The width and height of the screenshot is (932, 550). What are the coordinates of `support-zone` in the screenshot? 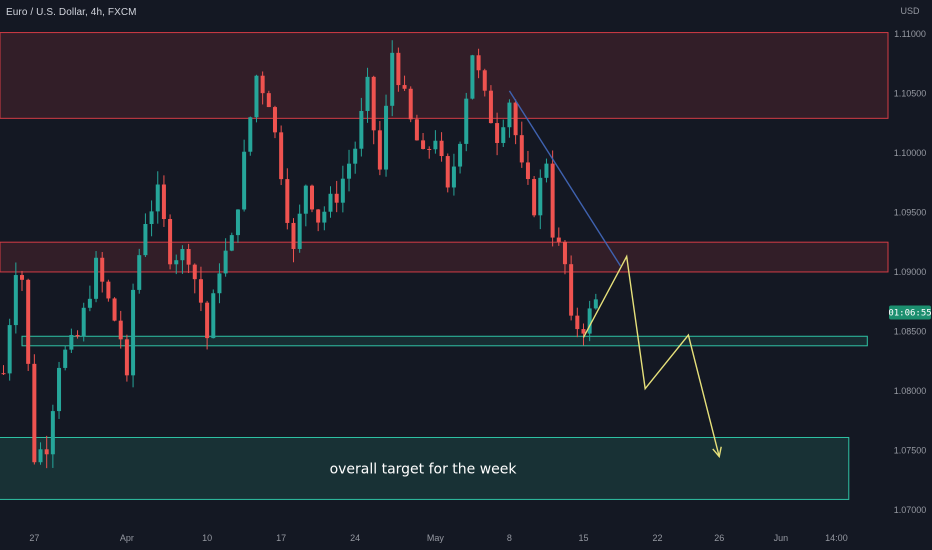 It's located at (444, 341).